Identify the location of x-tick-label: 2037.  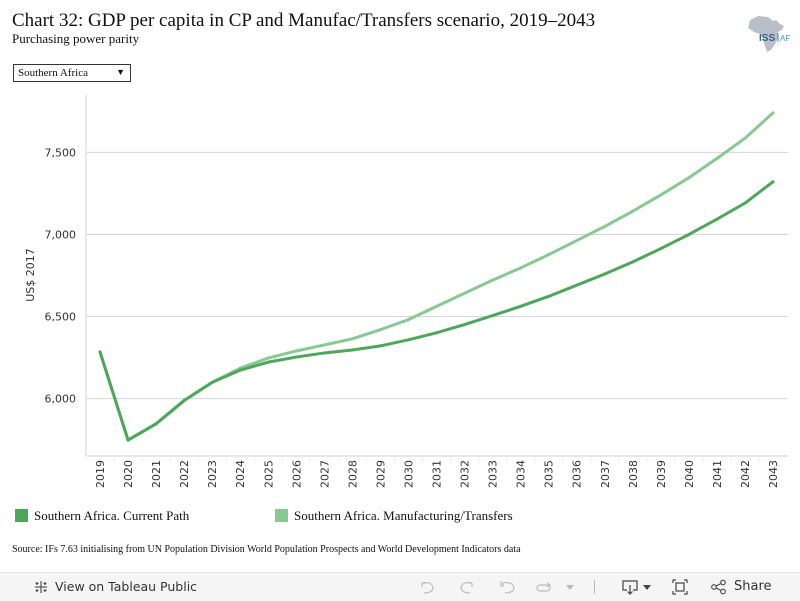
(605, 474).